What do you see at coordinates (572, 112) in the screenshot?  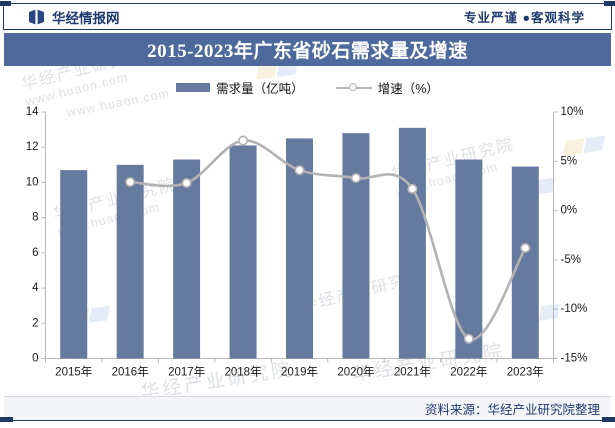 I see `right-axis-tick-label: 10%` at bounding box center [572, 112].